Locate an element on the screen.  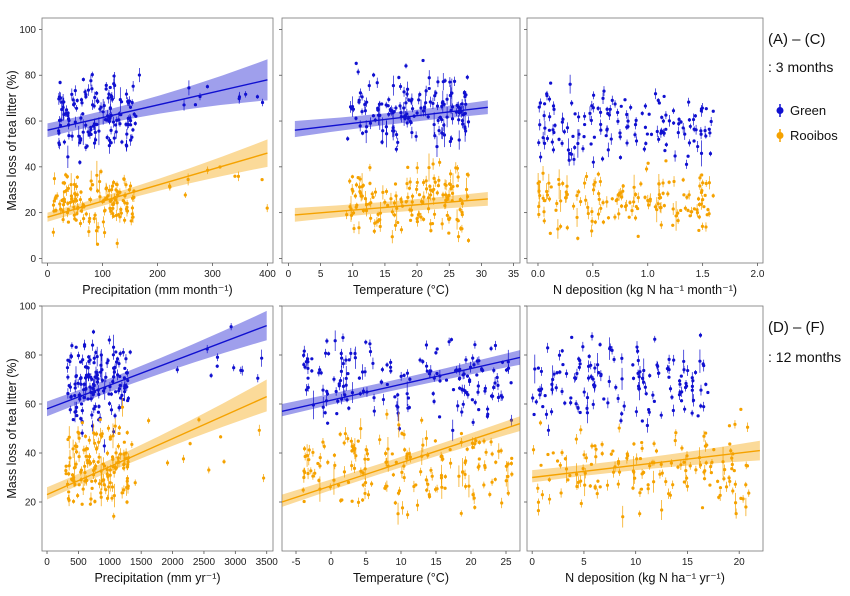
x-tick-label-D-6: 3000 is located at coordinates (235, 562).